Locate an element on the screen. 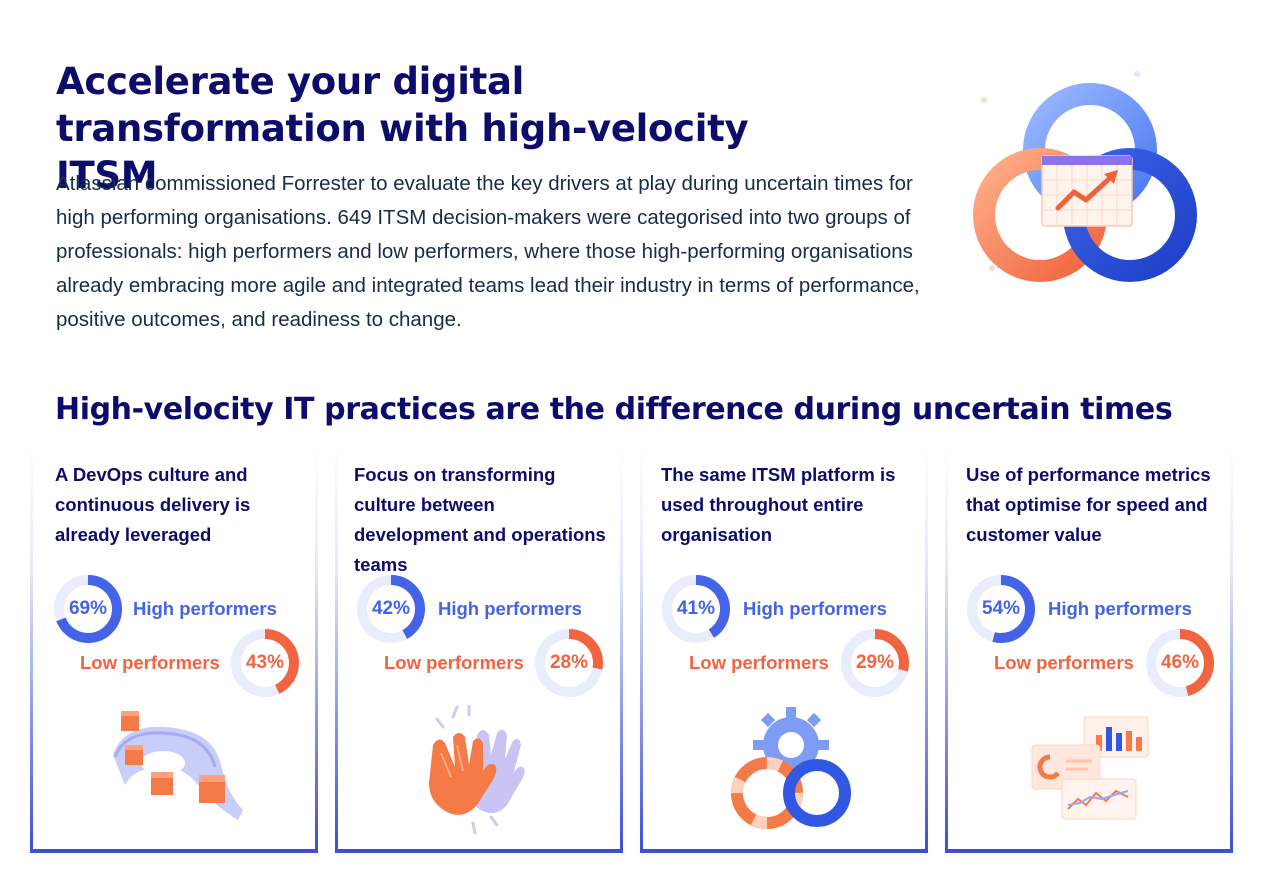  high-percent: 54% is located at coordinates (1001, 608).